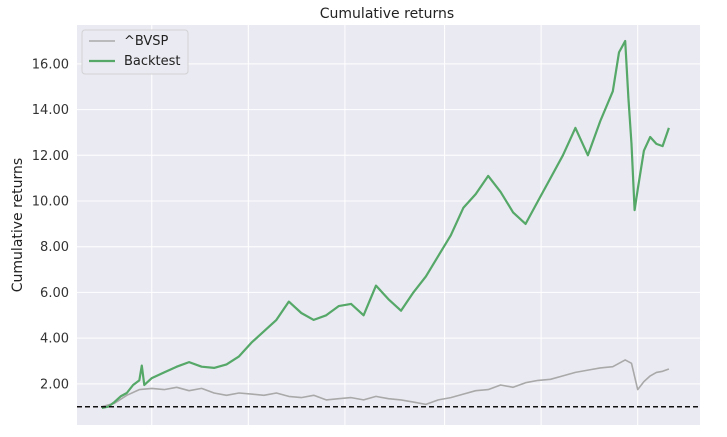 This screenshot has width=727, height=437. What do you see at coordinates (54, 339) in the screenshot?
I see `y-tick-label-1: 4.00` at bounding box center [54, 339].